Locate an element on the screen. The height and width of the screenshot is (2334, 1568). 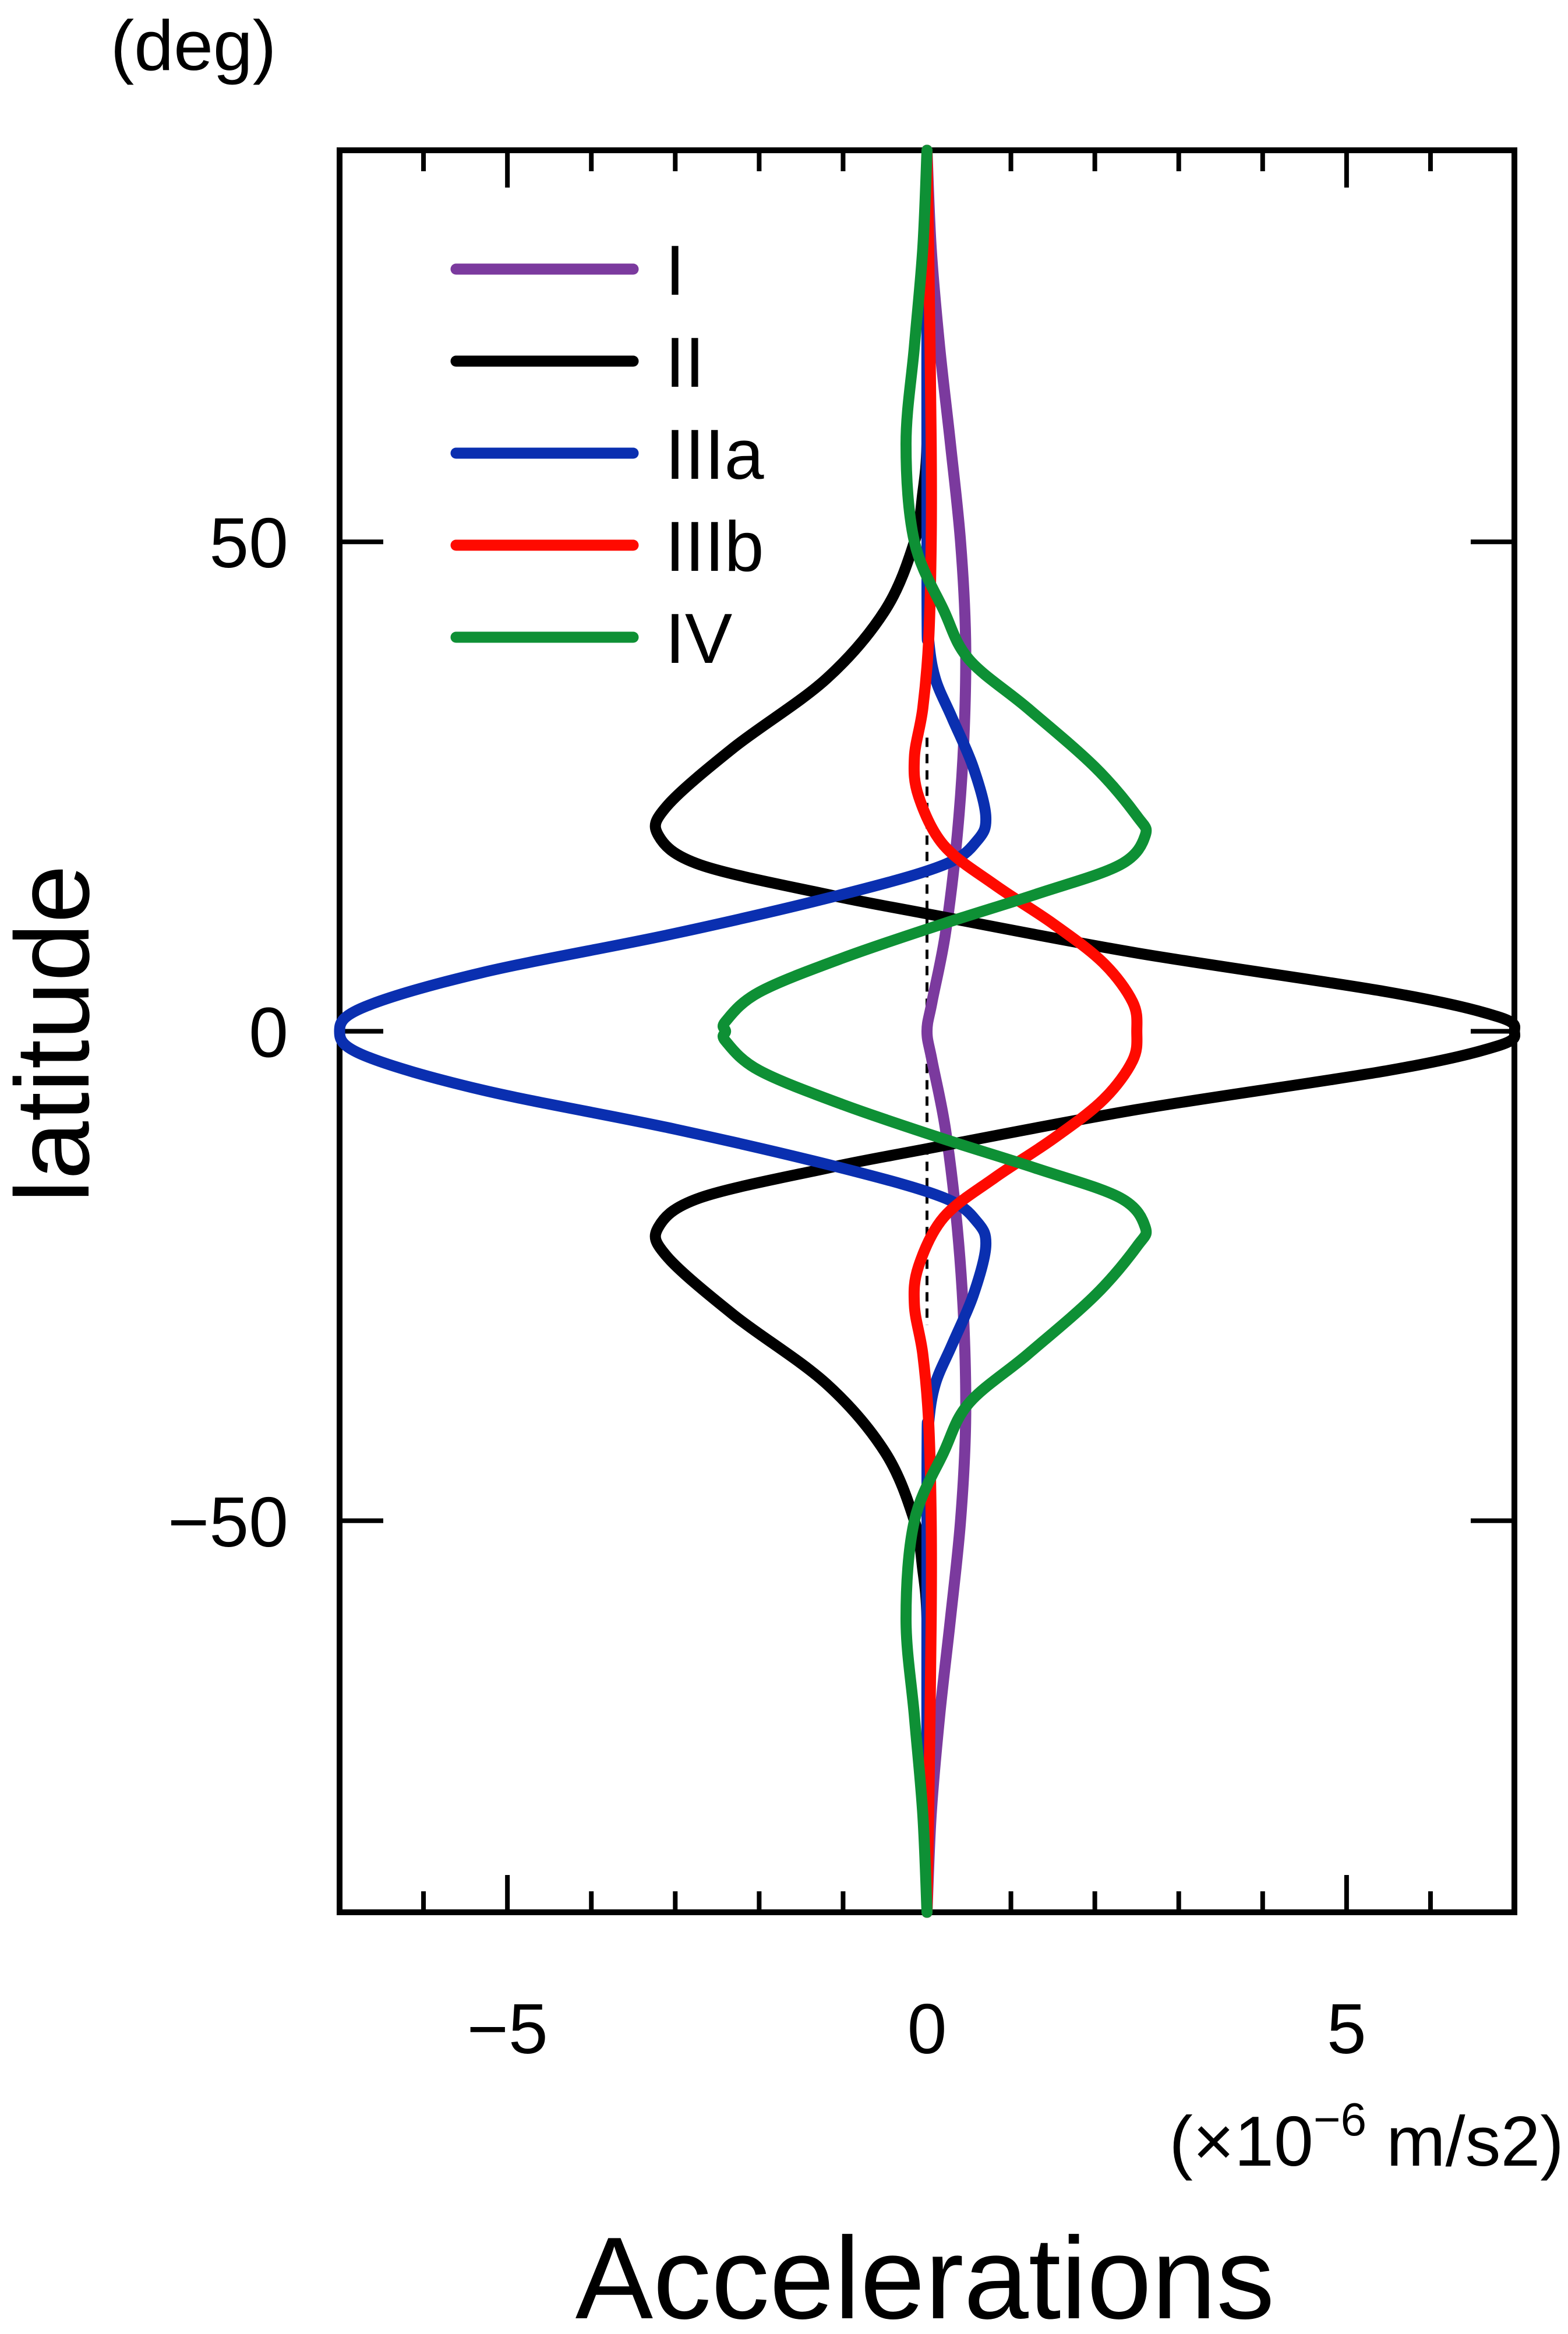
y-unit-label: (deg) is located at coordinates (194, 45).